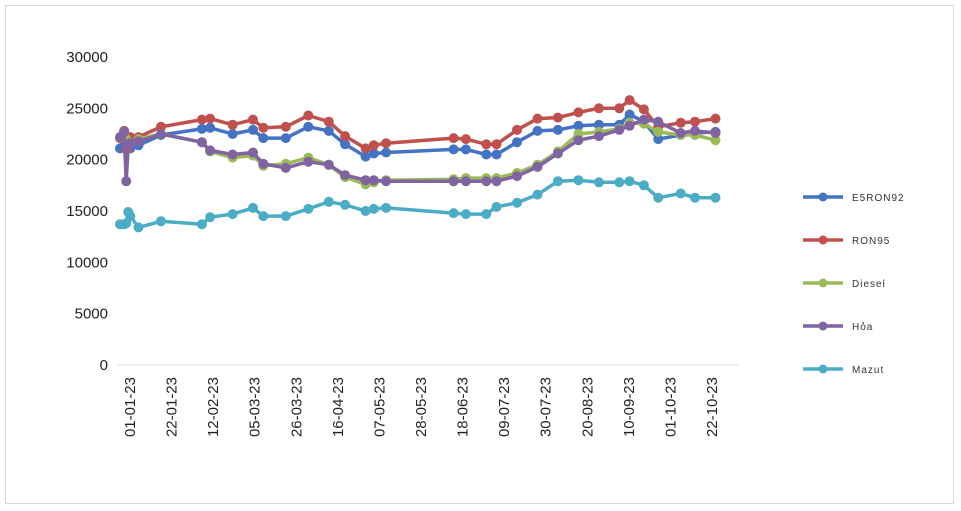  I want to click on y-tick-label: 30000, so click(87, 57).